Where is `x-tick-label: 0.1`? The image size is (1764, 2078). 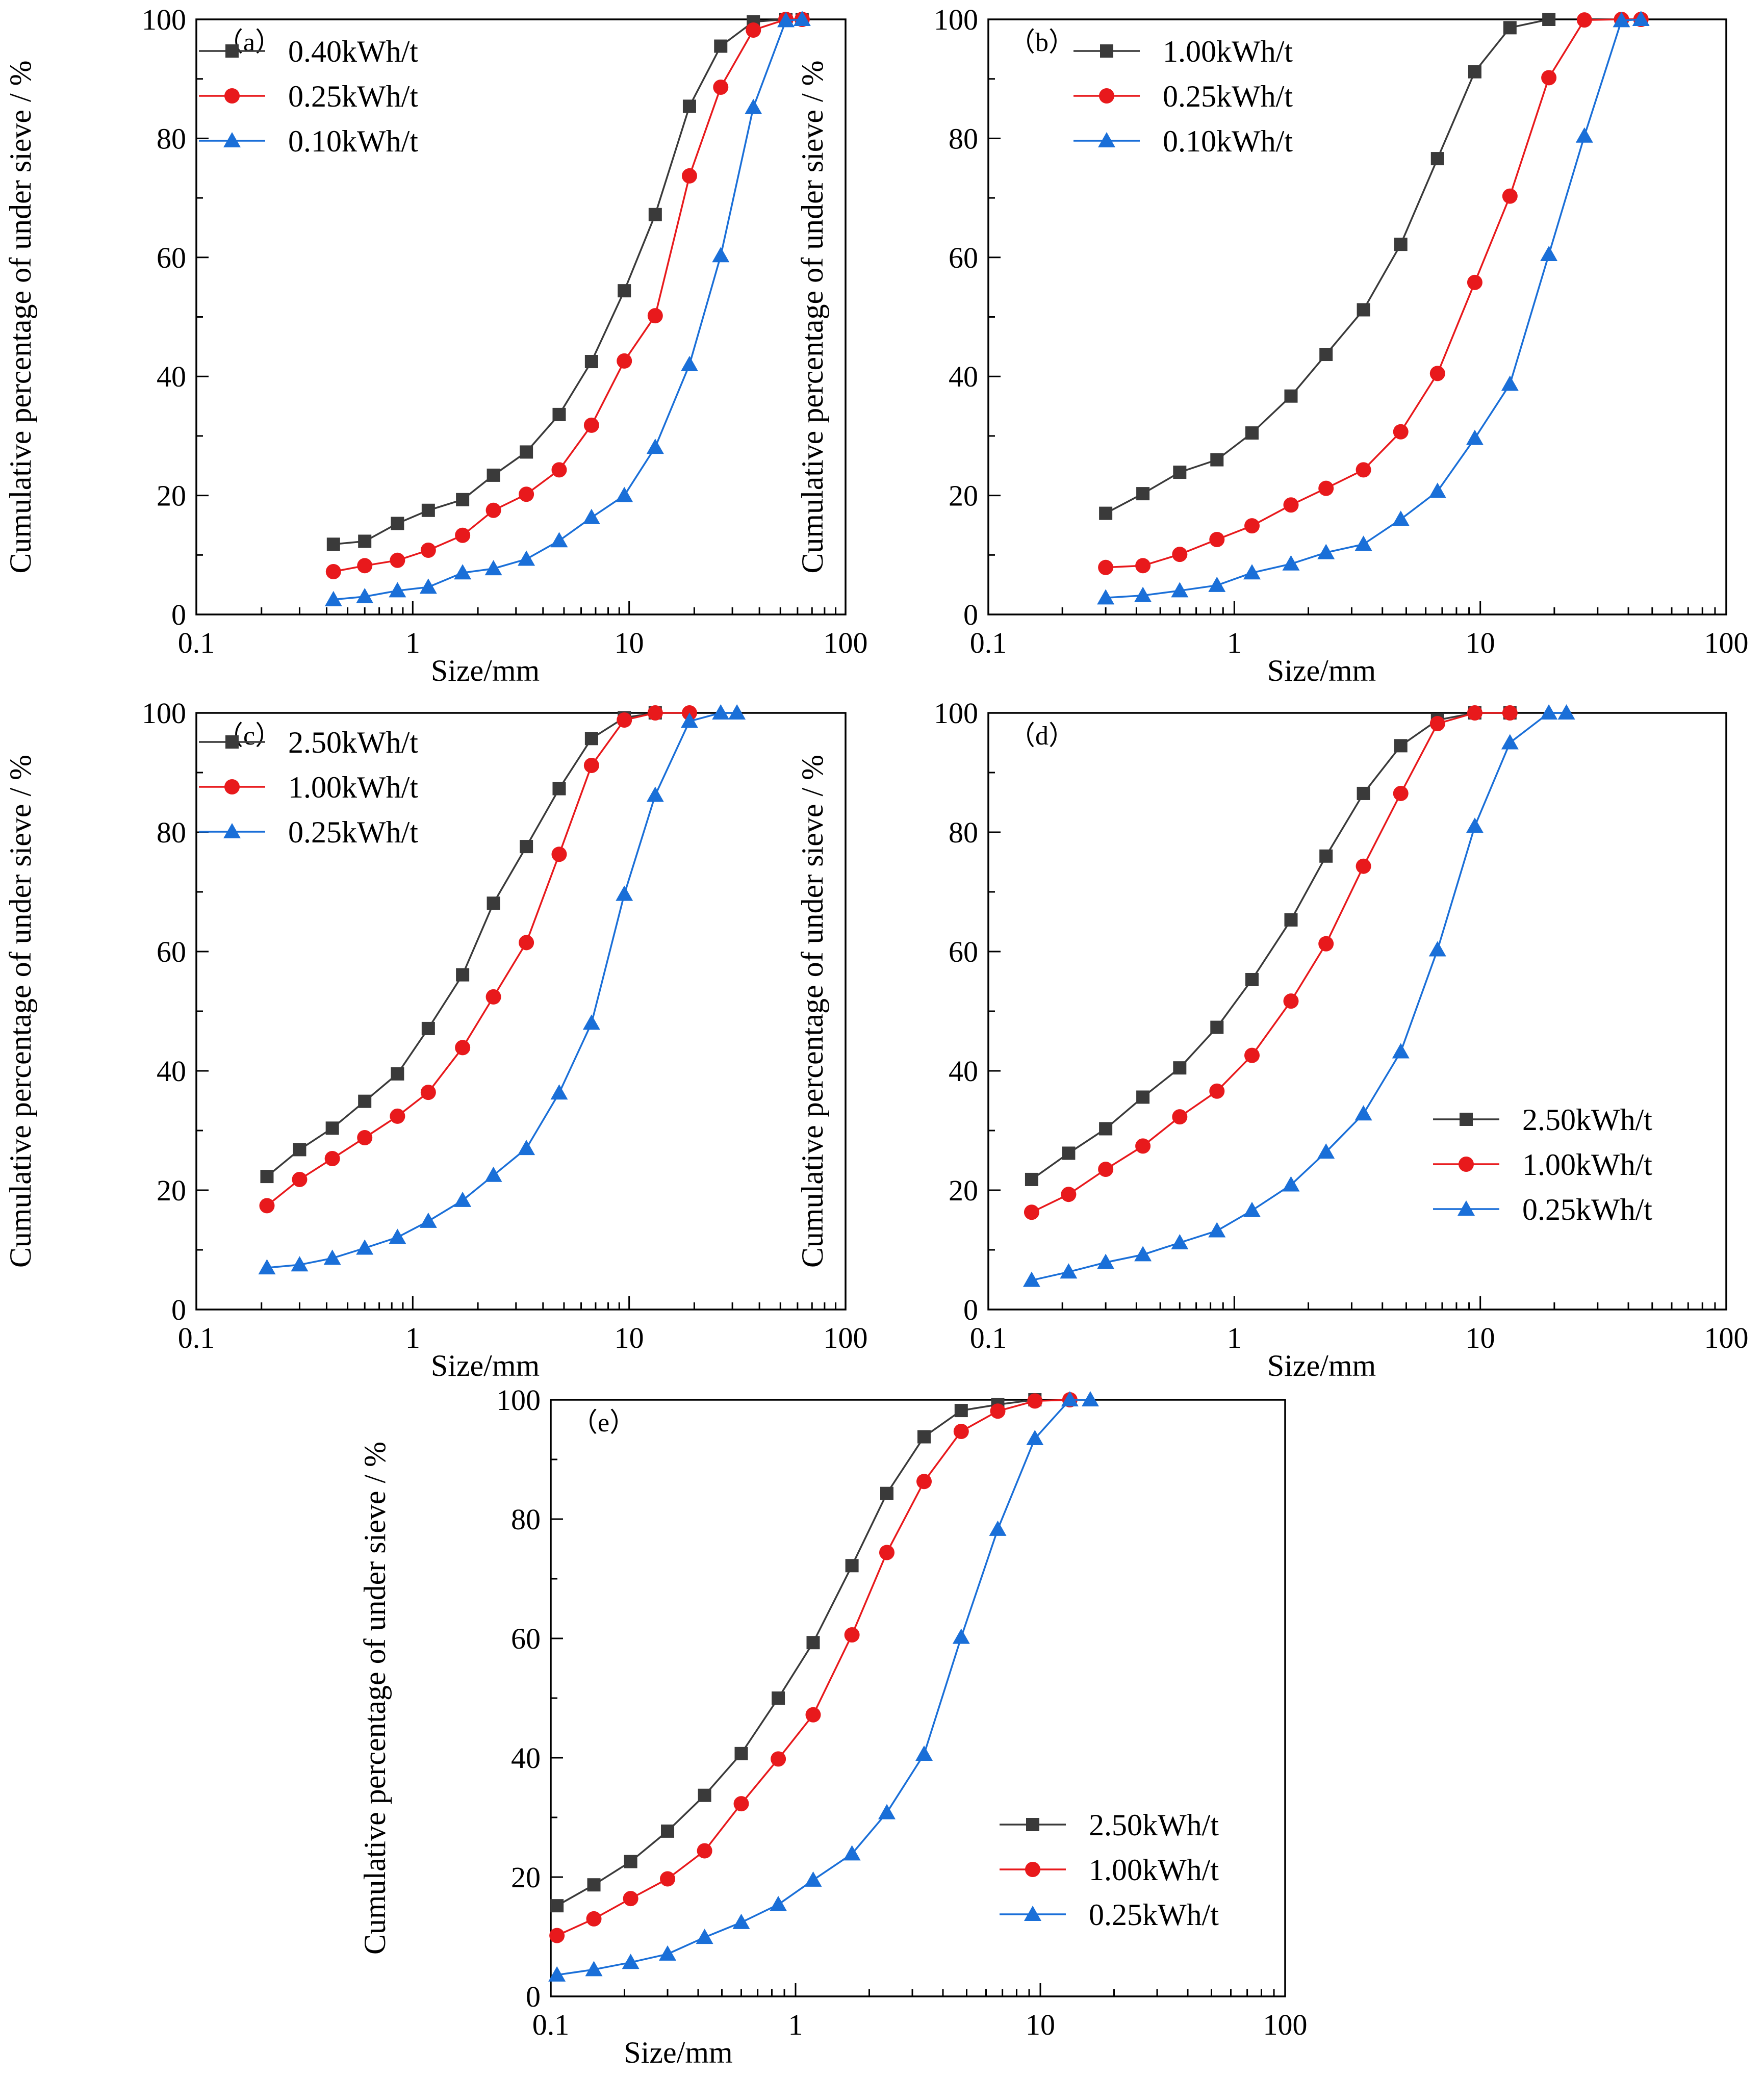 x-tick-label: 0.1 is located at coordinates (988, 1337).